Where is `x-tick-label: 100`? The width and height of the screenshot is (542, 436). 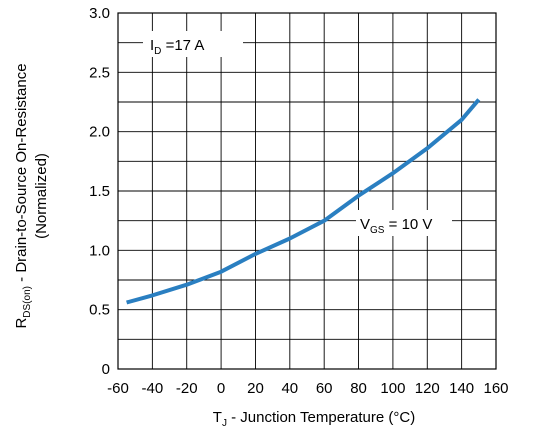 x-tick-label: 100 is located at coordinates (392, 388).